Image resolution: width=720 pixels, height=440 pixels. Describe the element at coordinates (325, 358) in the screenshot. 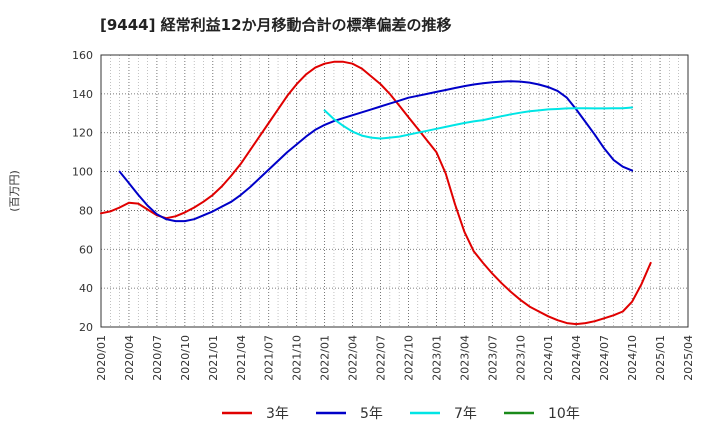

I see `x-tick-label: 2022/01` at that location.